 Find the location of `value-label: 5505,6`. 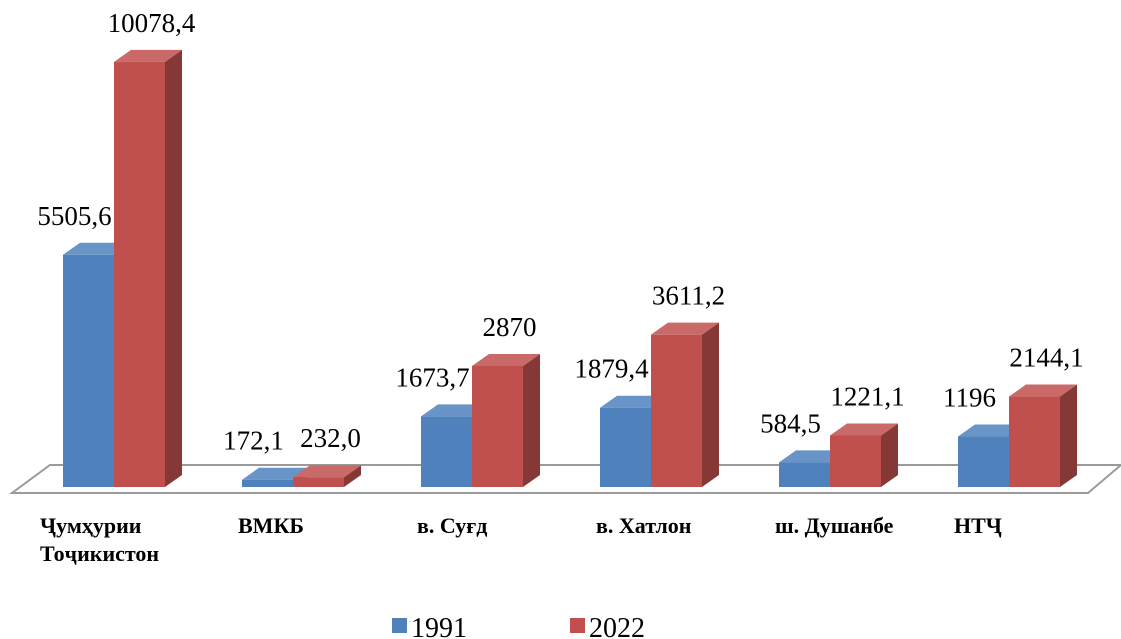

value-label: 5505,6 is located at coordinates (74, 216).